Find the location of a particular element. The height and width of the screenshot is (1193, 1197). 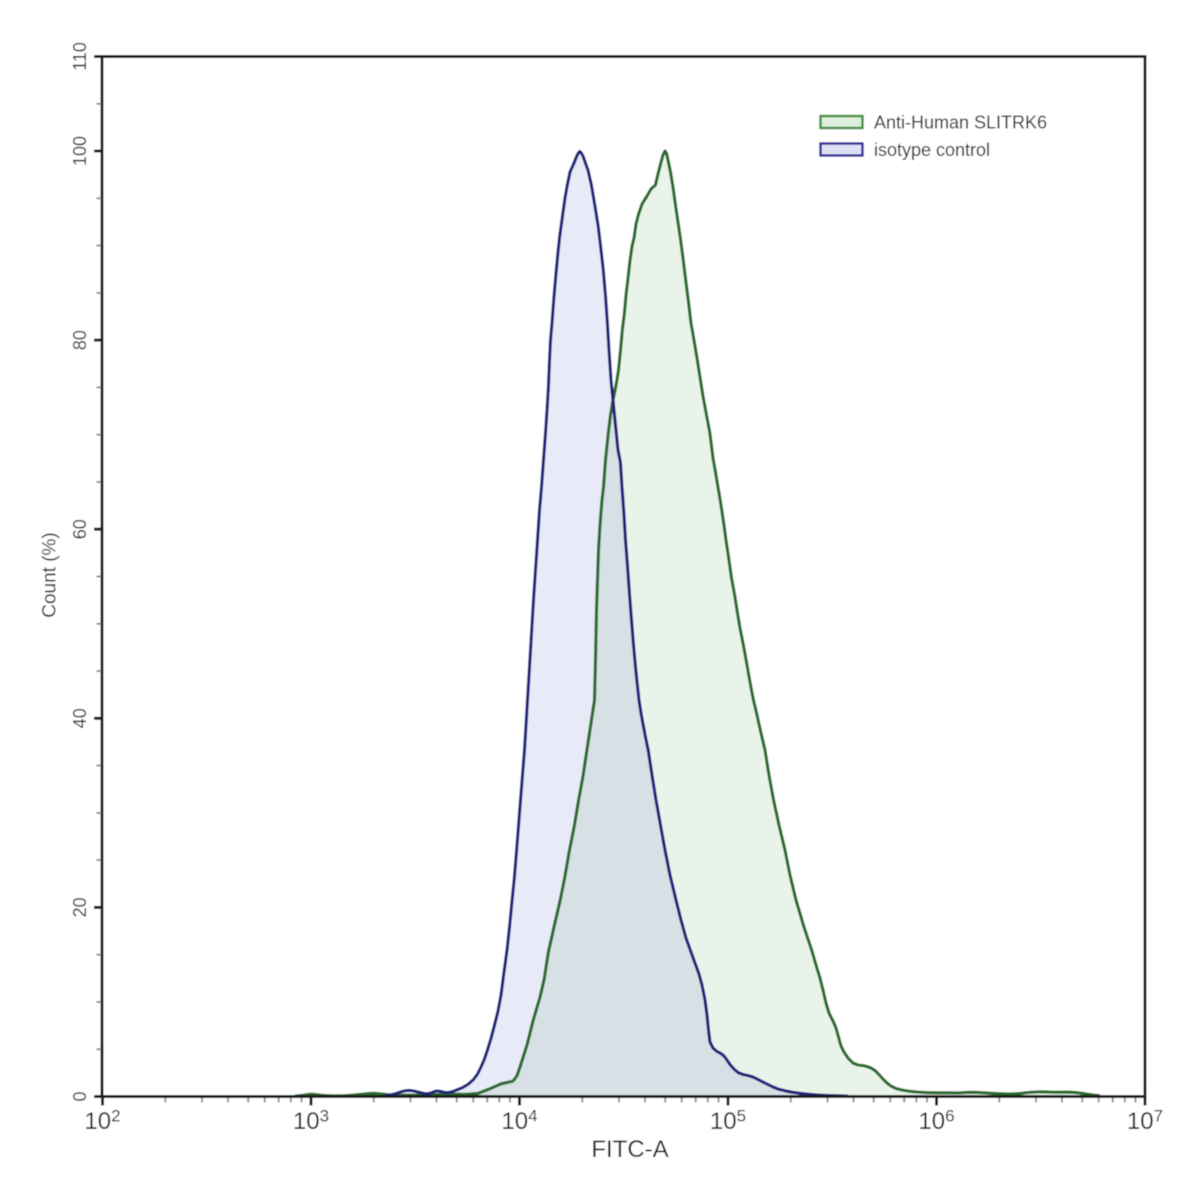

svg-text: 110 is located at coordinates (80, 56).